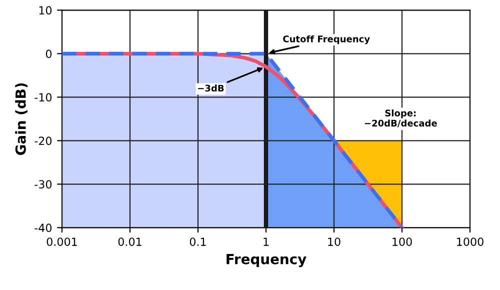  Describe the element at coordinates (326, 39) in the screenshot. I see `annotation: Cutoff Frequency` at that location.